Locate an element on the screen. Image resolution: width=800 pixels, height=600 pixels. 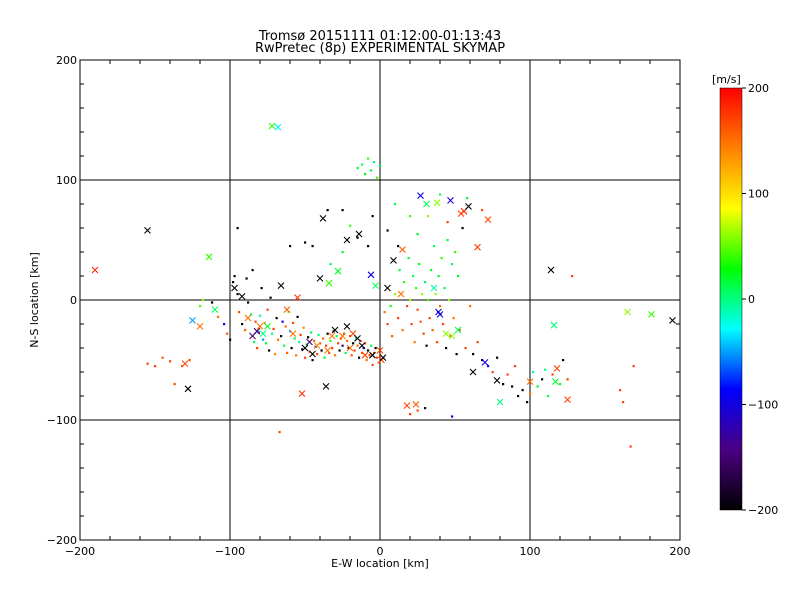
y-tick-label: 200 is located at coordinates (66, 60).